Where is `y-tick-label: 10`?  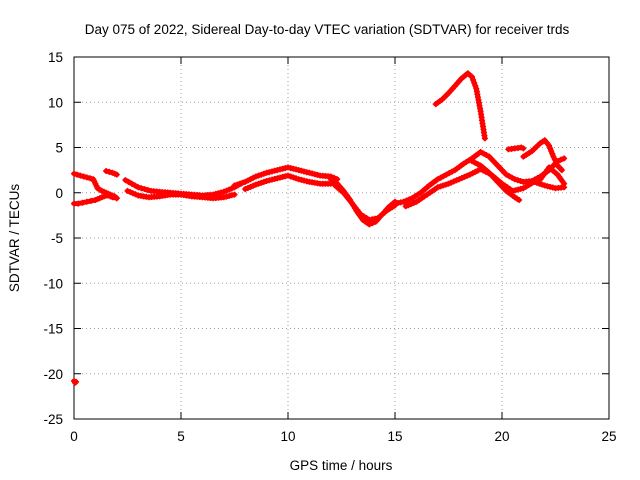
y-tick-label: 10 is located at coordinates (55, 102).